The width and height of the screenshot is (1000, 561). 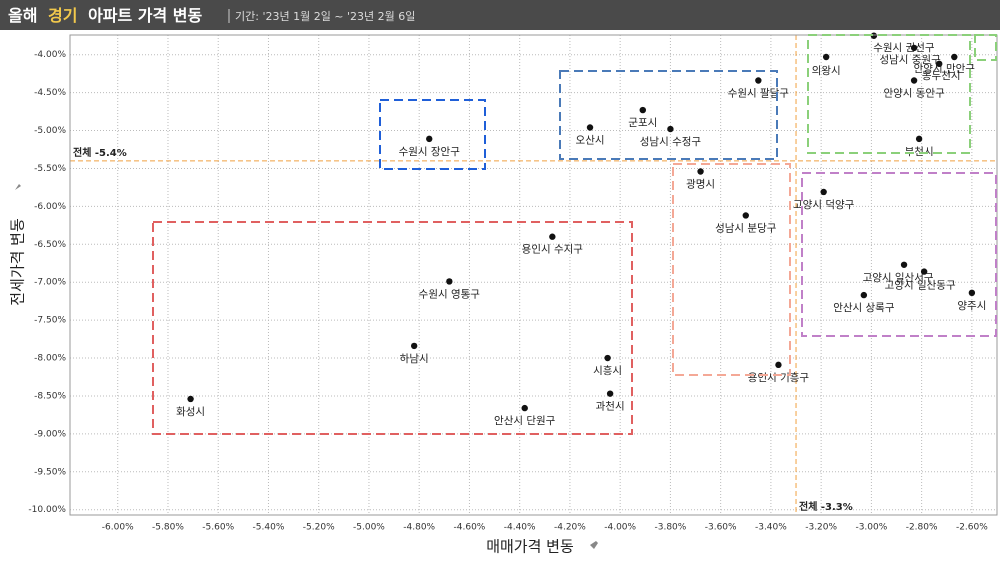 What do you see at coordinates (910, 60) in the screenshot?
I see `point-label: 성남시 중원구` at bounding box center [910, 60].